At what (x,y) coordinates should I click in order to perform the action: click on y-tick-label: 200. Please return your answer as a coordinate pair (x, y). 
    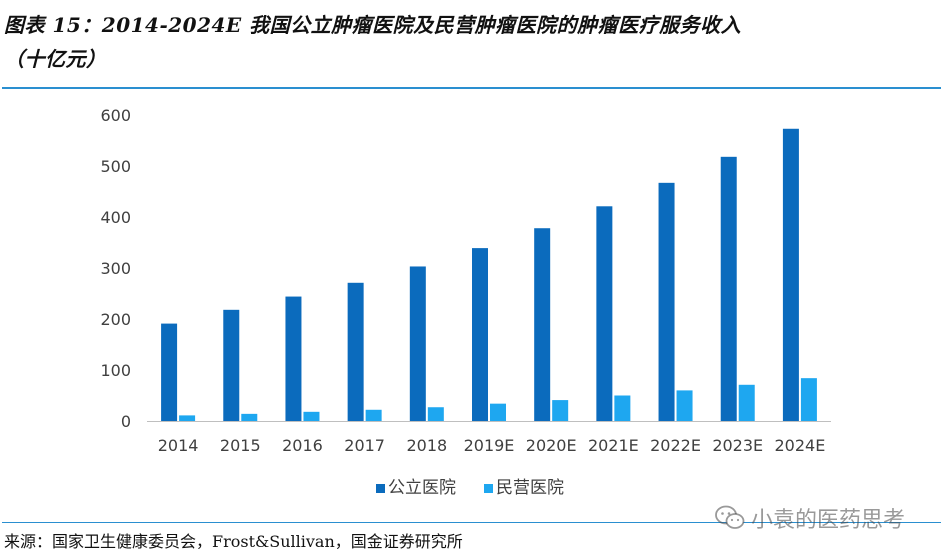
    Looking at the image, I should click on (115, 319).